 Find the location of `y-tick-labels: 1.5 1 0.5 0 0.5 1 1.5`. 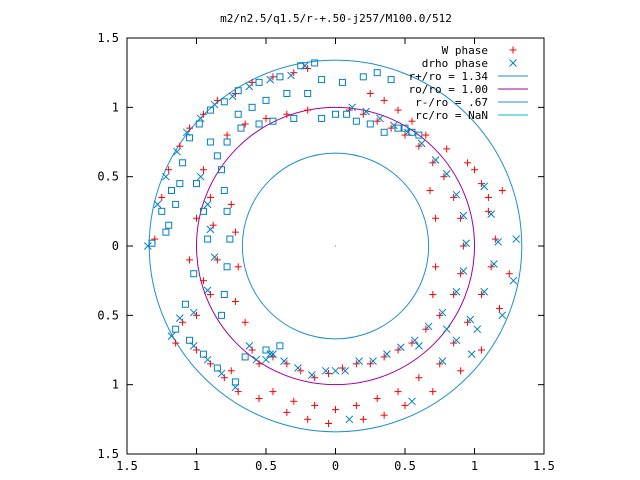

y-tick-labels: 1.5 1 0.5 0 0.5 1 1.5 is located at coordinates (108, 246).